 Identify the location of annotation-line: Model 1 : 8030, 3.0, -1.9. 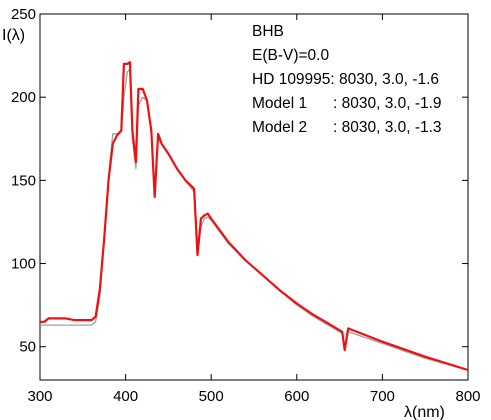
(347, 103).